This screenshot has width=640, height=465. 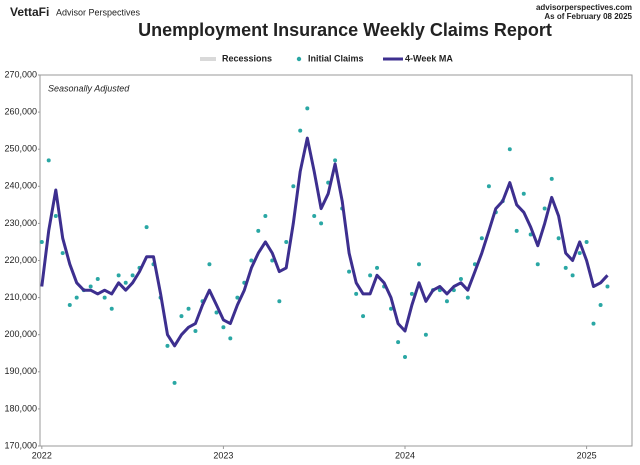 What do you see at coordinates (98, 12) in the screenshot?
I see `brand-sub: Advisor Perspectives` at bounding box center [98, 12].